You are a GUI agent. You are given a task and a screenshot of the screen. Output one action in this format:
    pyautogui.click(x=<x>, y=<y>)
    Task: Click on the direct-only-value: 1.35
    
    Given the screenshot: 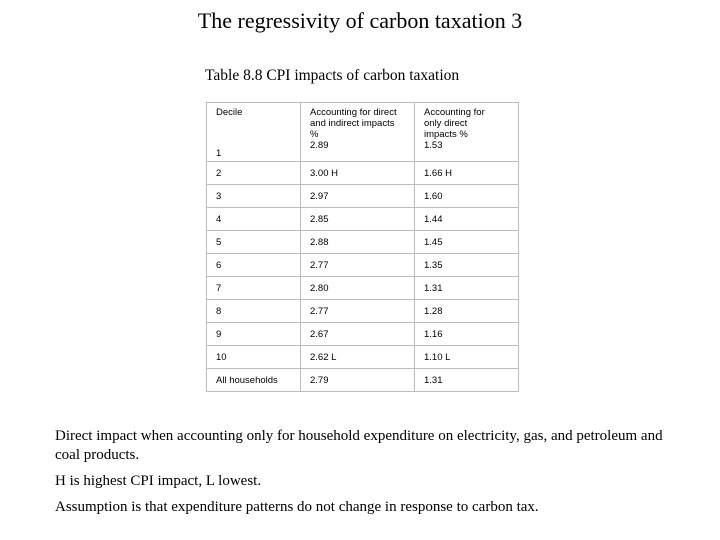 What is the action you would take?
    pyautogui.click(x=466, y=265)
    